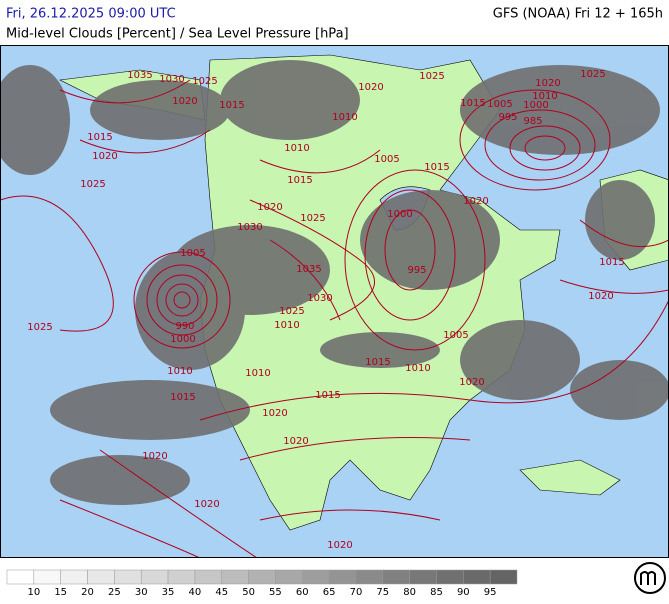  Describe the element at coordinates (87, 592) in the screenshot. I see `colorbar-label: 20` at that location.